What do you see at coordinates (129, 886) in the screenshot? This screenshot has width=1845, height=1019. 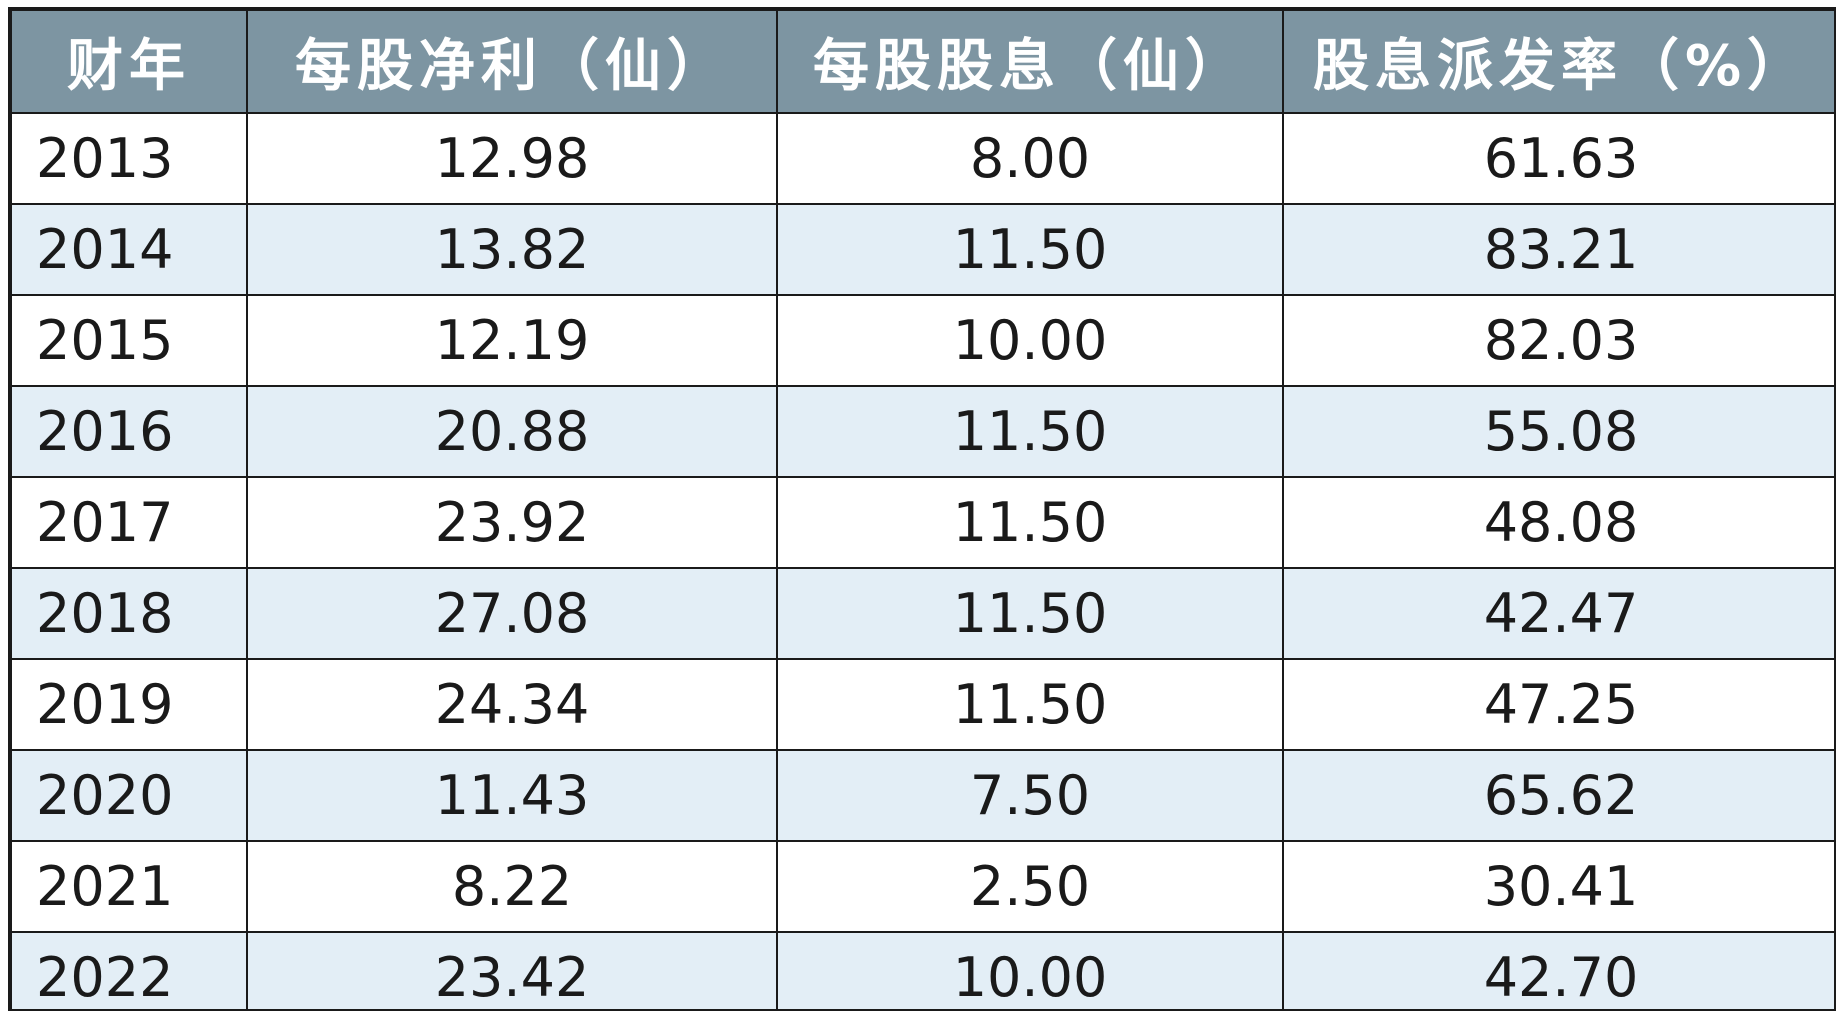 I see `cell-fiscal-year: 2021` at bounding box center [129, 886].